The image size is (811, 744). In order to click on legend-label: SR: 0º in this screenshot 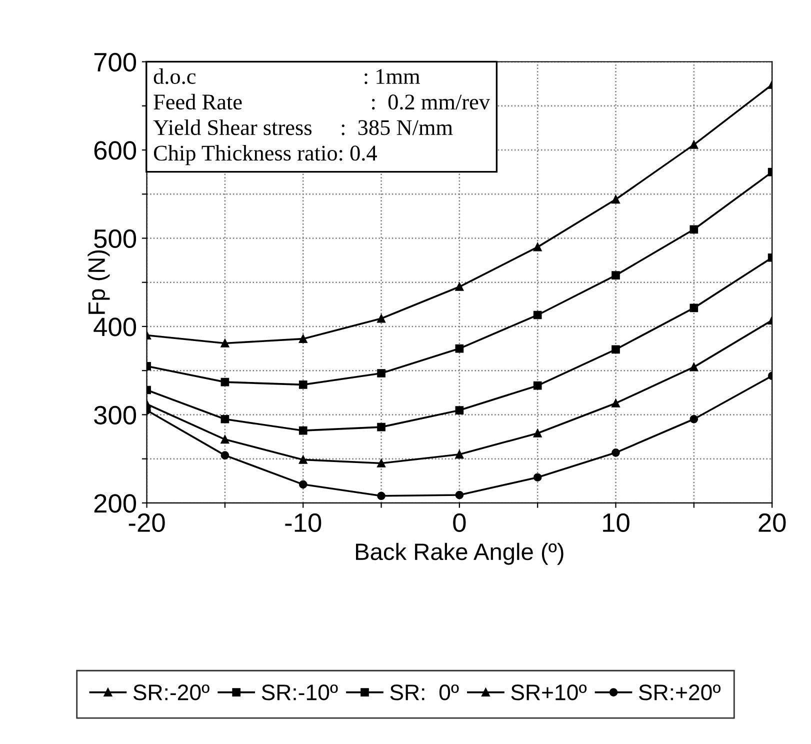, I will do `click(424, 692)`.